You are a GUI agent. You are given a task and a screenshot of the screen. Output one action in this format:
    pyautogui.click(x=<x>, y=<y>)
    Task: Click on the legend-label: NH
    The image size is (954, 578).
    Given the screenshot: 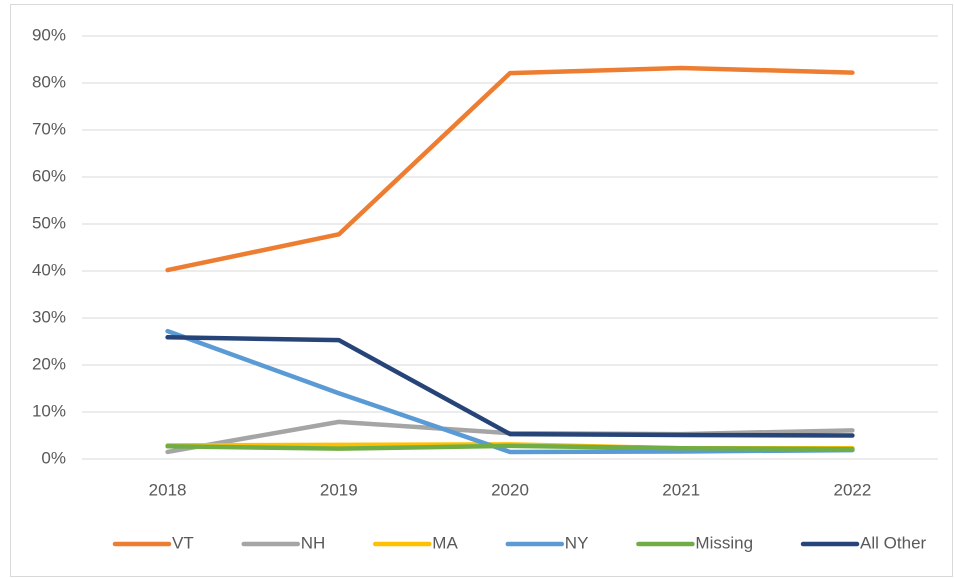 What is the action you would take?
    pyautogui.click(x=313, y=542)
    